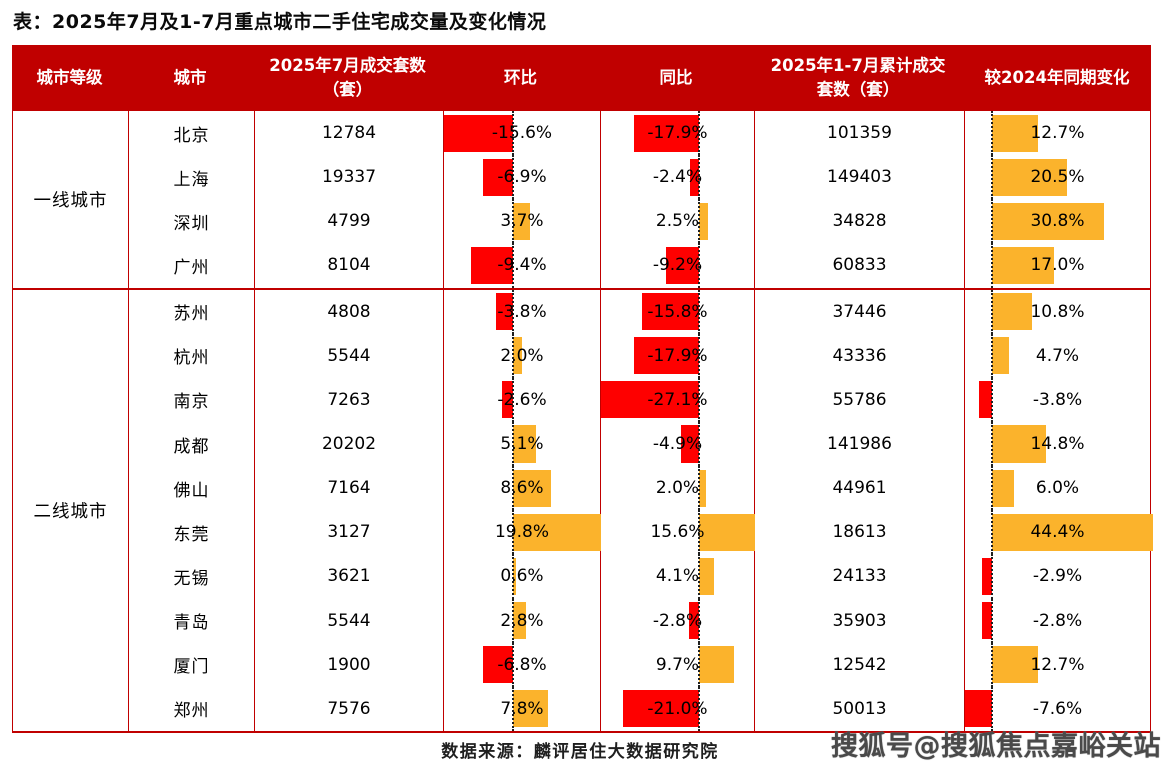  Describe the element at coordinates (191, 620) in the screenshot. I see `cell-city: 青岛` at that location.